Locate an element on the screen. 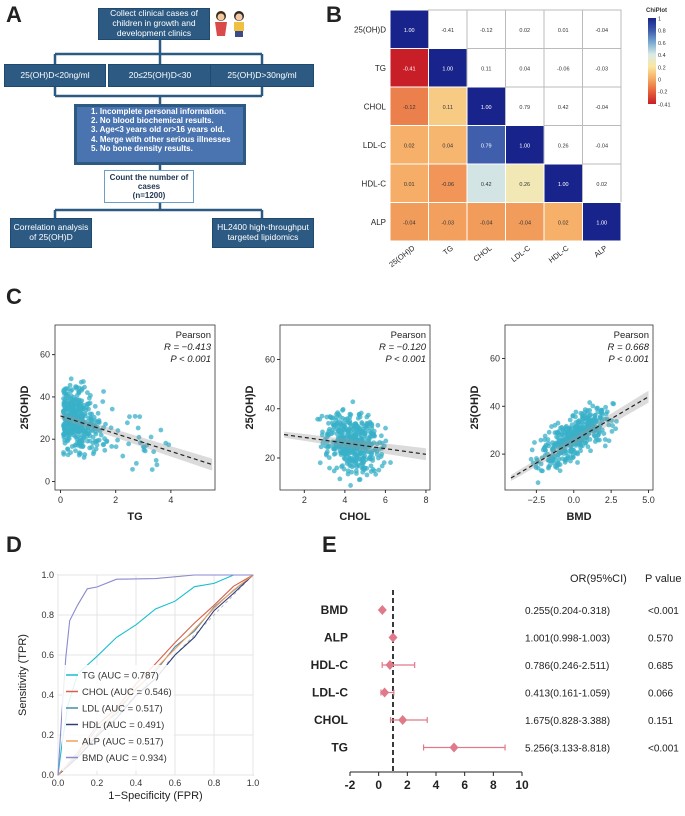  col-header-or: OR(95%CI) is located at coordinates (598, 579).